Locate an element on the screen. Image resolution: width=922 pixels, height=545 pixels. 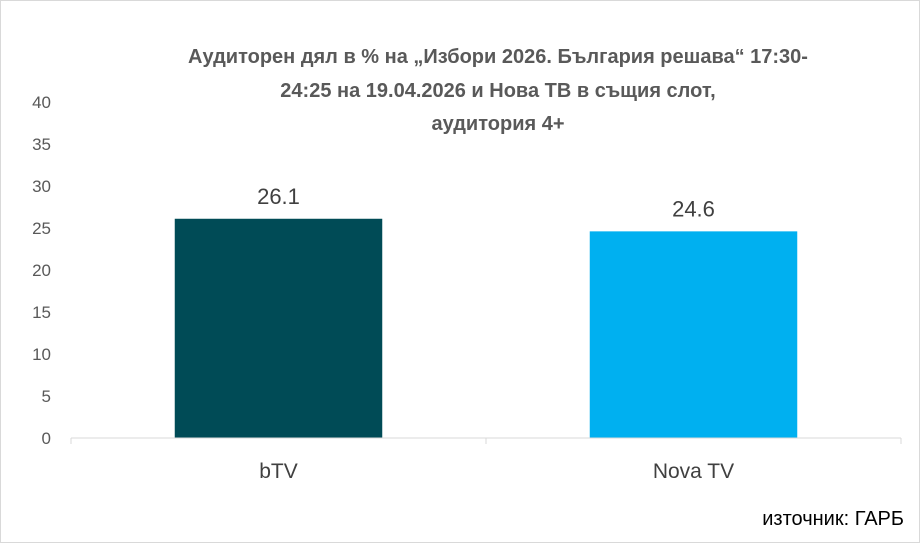
y-tick-label: 5 is located at coordinates (46, 396).